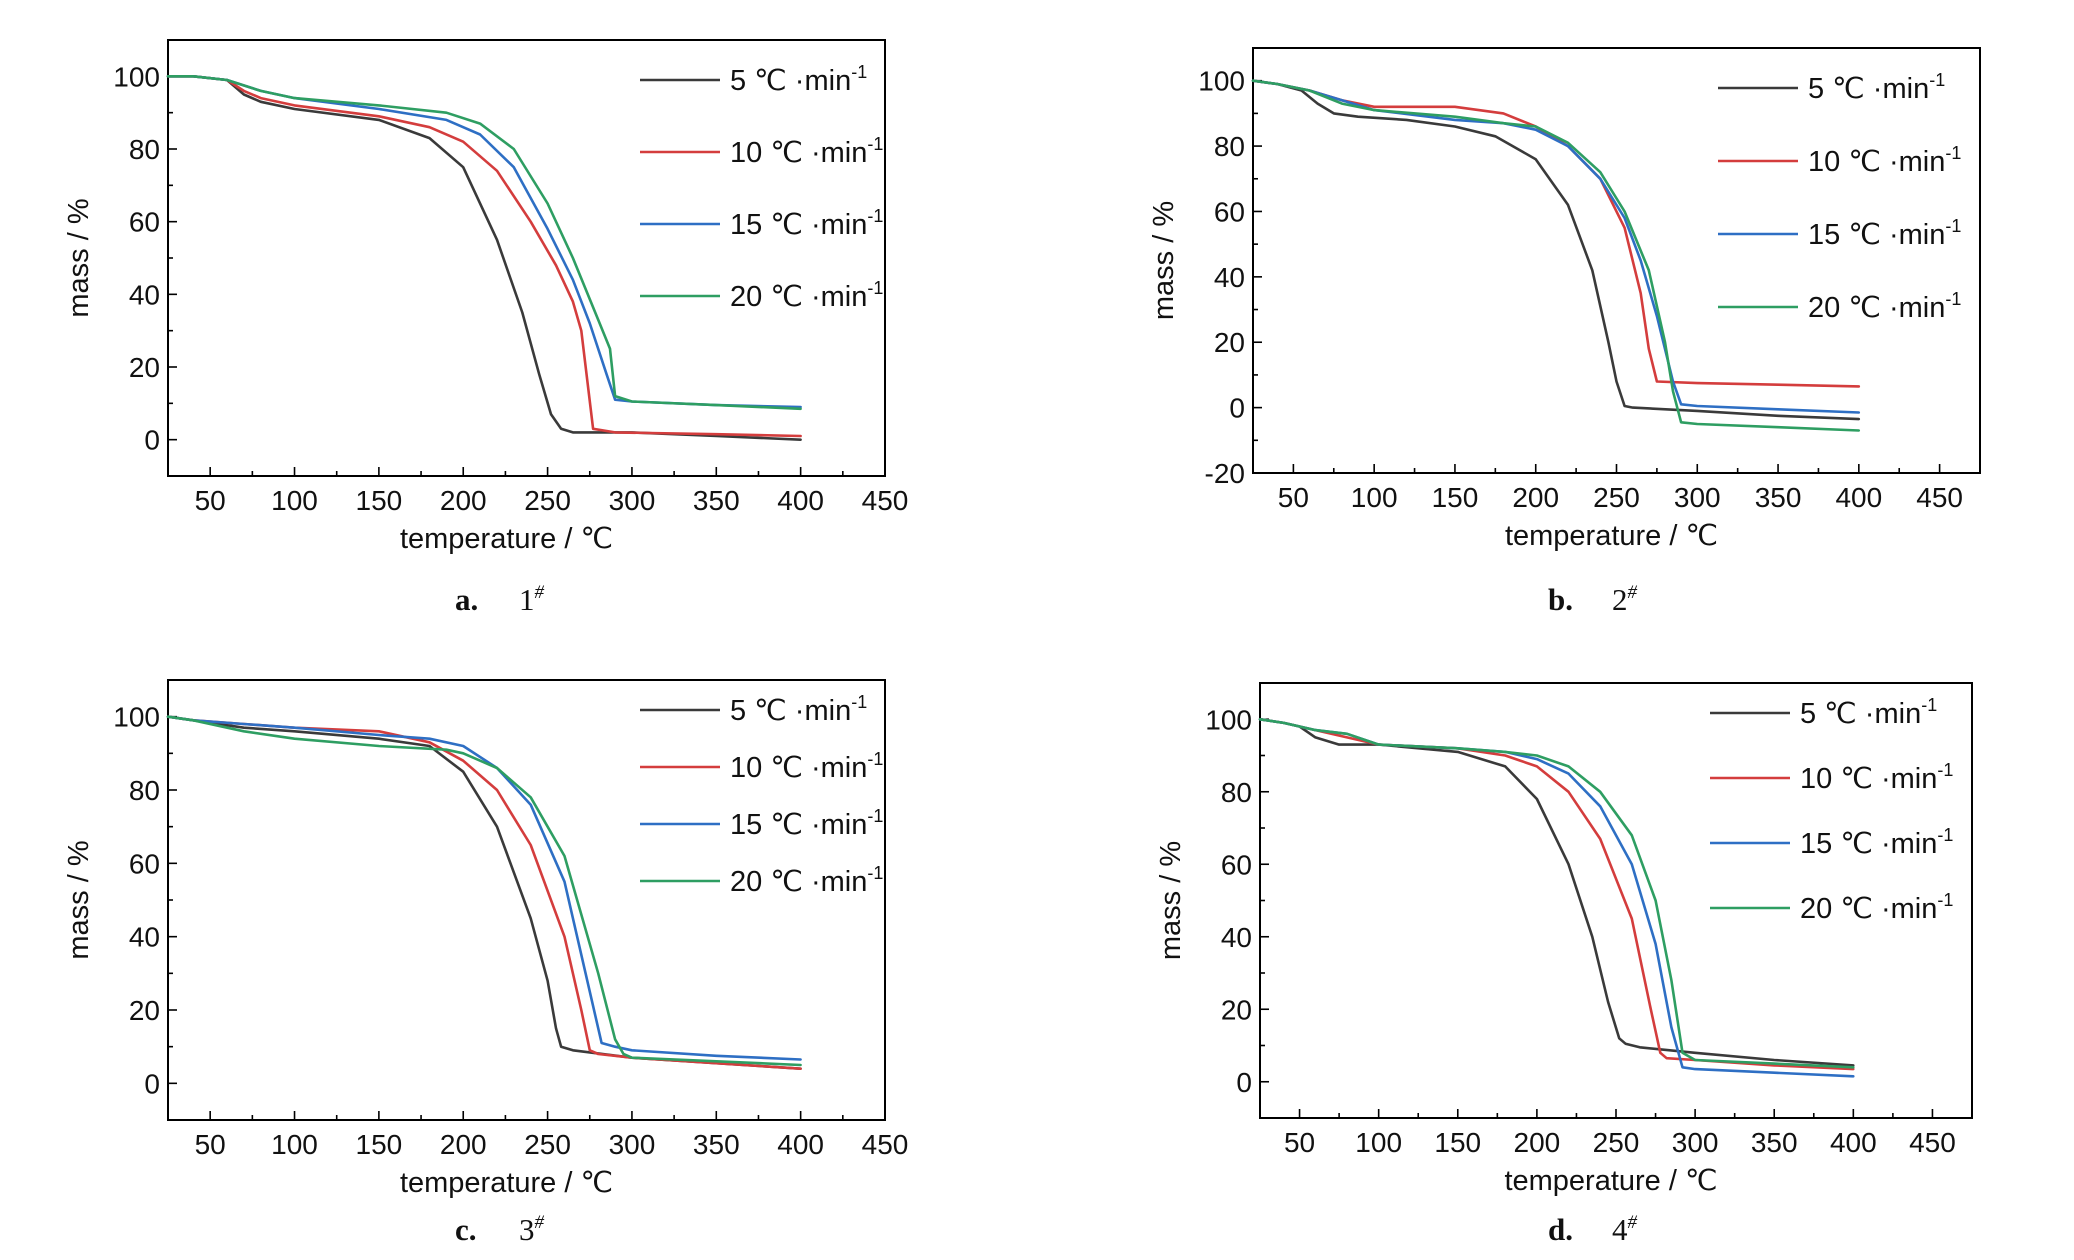 The height and width of the screenshot is (1260, 2074). Describe the element at coordinates (1560, 1229) in the screenshot. I see `caption-letter: d.` at that location.